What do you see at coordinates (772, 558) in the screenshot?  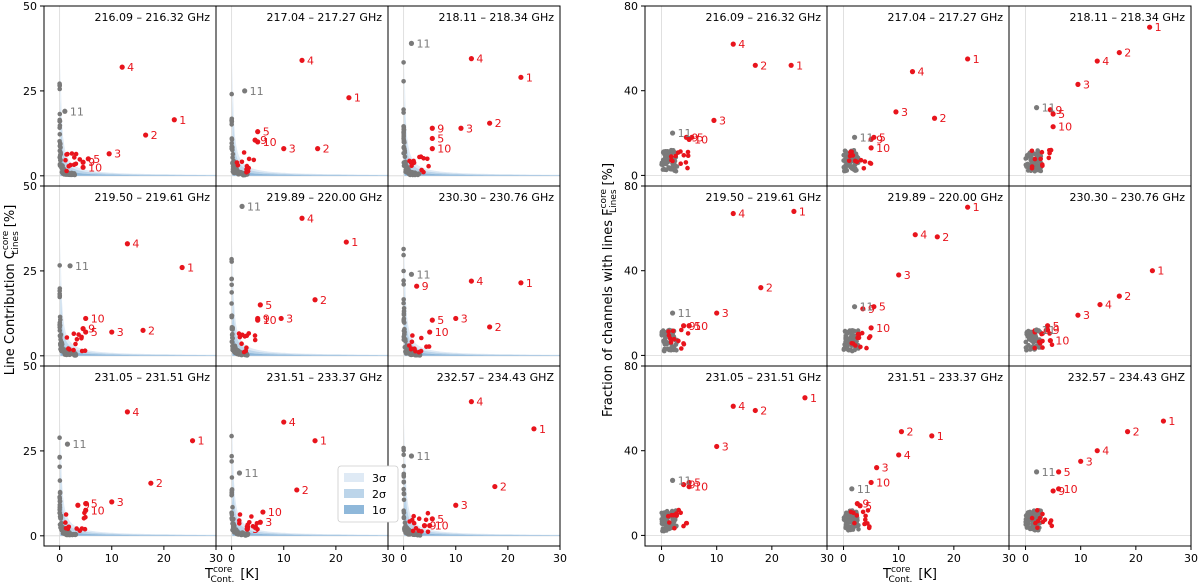 I see `xtick-label: 20` at bounding box center [772, 558].